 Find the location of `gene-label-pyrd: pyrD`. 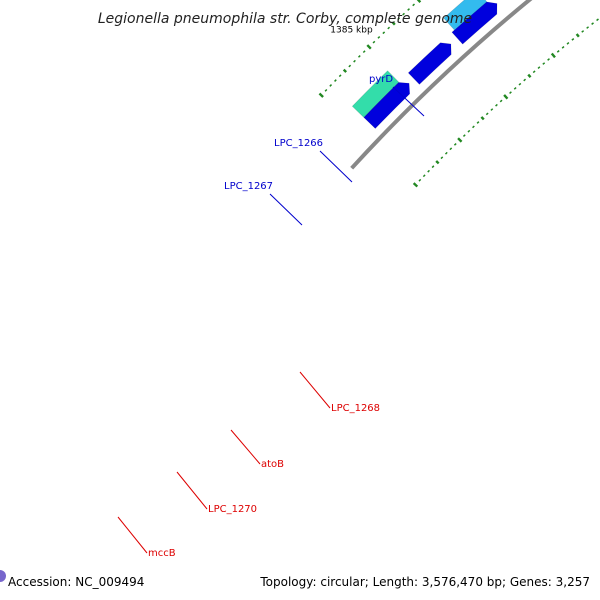

gene-label-pyrd: pyrD is located at coordinates (381, 79).